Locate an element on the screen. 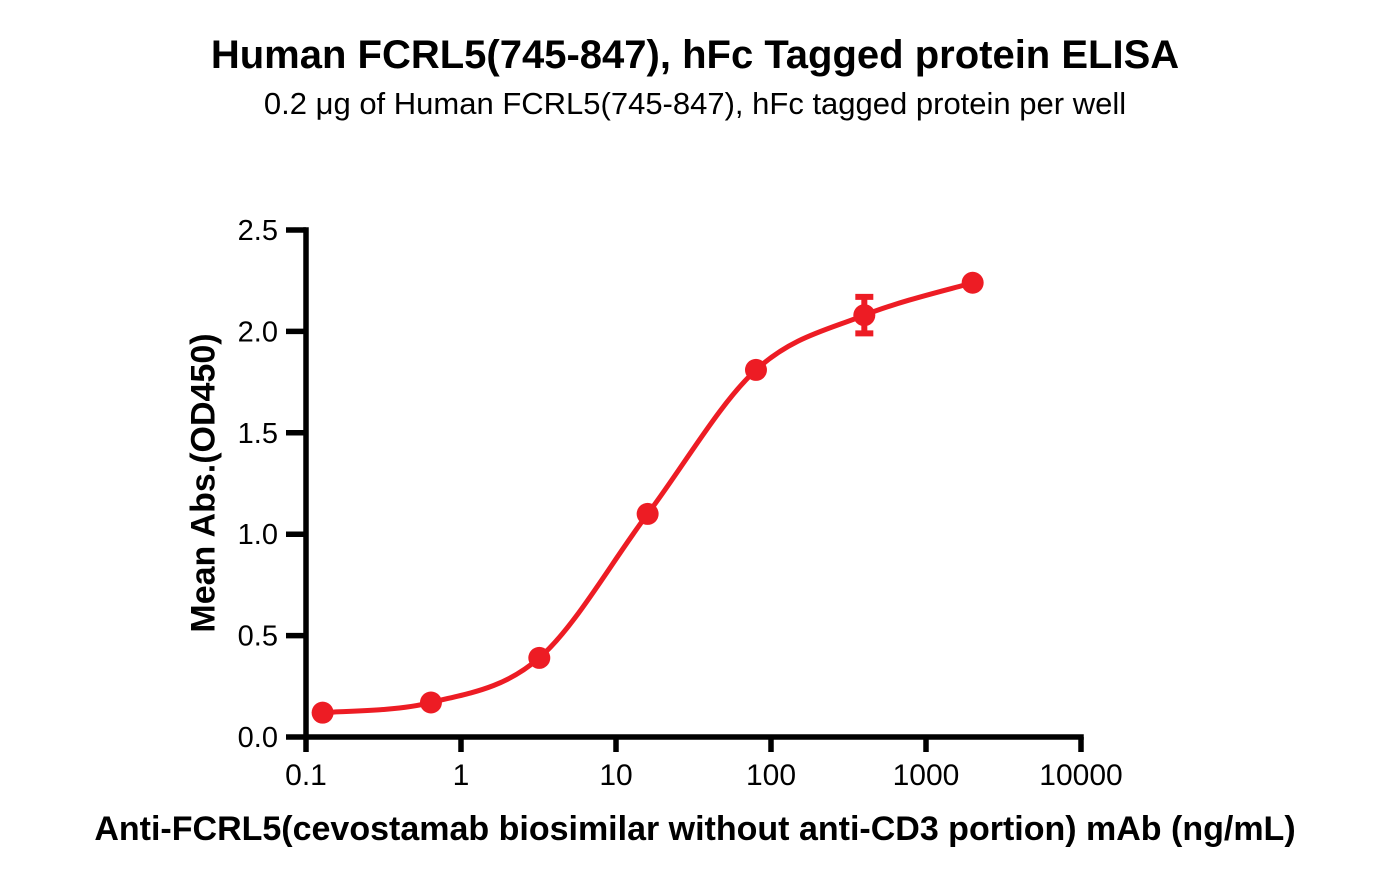 The height and width of the screenshot is (886, 1390). y-tick-label: 1.5 is located at coordinates (258, 434).